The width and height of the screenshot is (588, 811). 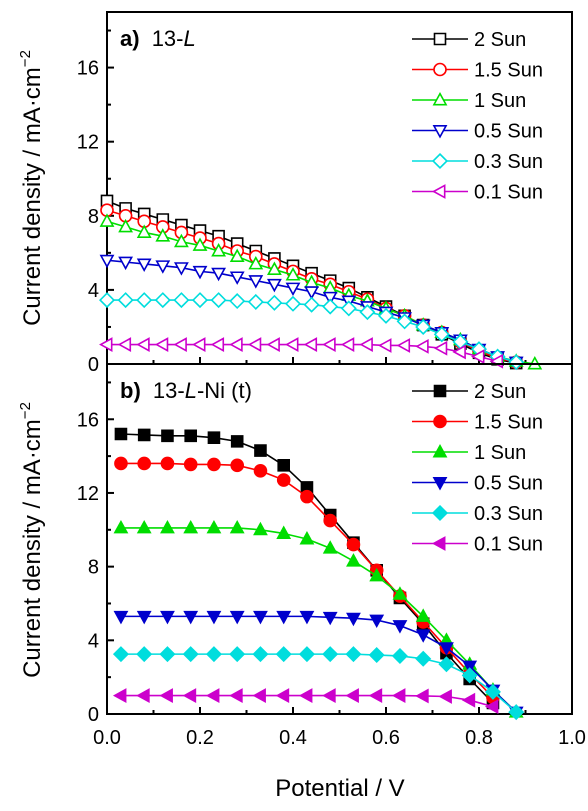 I want to click on xtick-label: 0.6, so click(x=386, y=738).